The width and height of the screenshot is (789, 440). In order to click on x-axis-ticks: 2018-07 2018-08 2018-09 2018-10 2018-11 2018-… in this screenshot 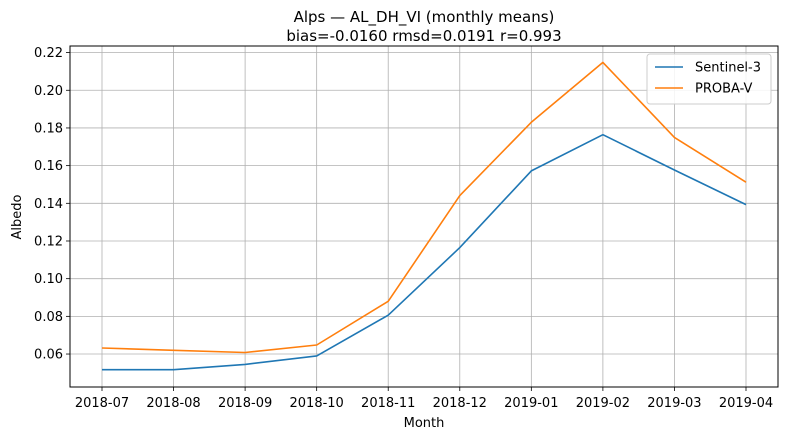, I will do `click(424, 399)`.